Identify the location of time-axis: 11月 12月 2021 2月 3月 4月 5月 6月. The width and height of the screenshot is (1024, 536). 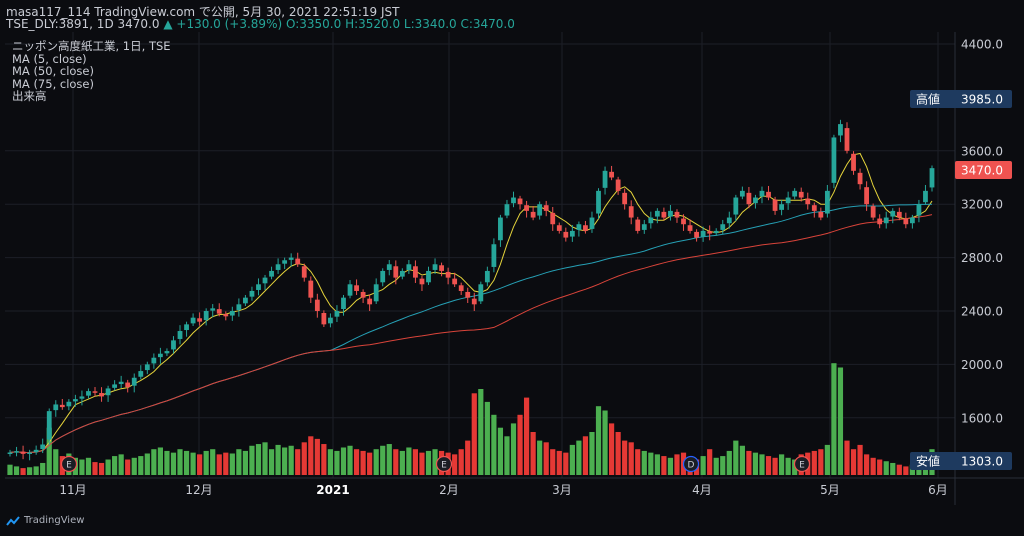
(503, 490).